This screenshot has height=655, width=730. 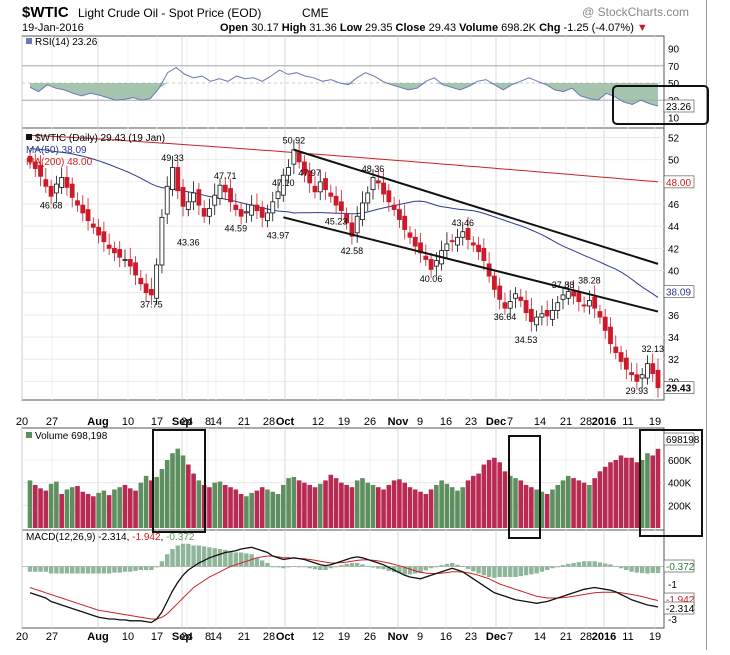 What do you see at coordinates (351, 28) in the screenshot?
I see `low-label: Low` at bounding box center [351, 28].